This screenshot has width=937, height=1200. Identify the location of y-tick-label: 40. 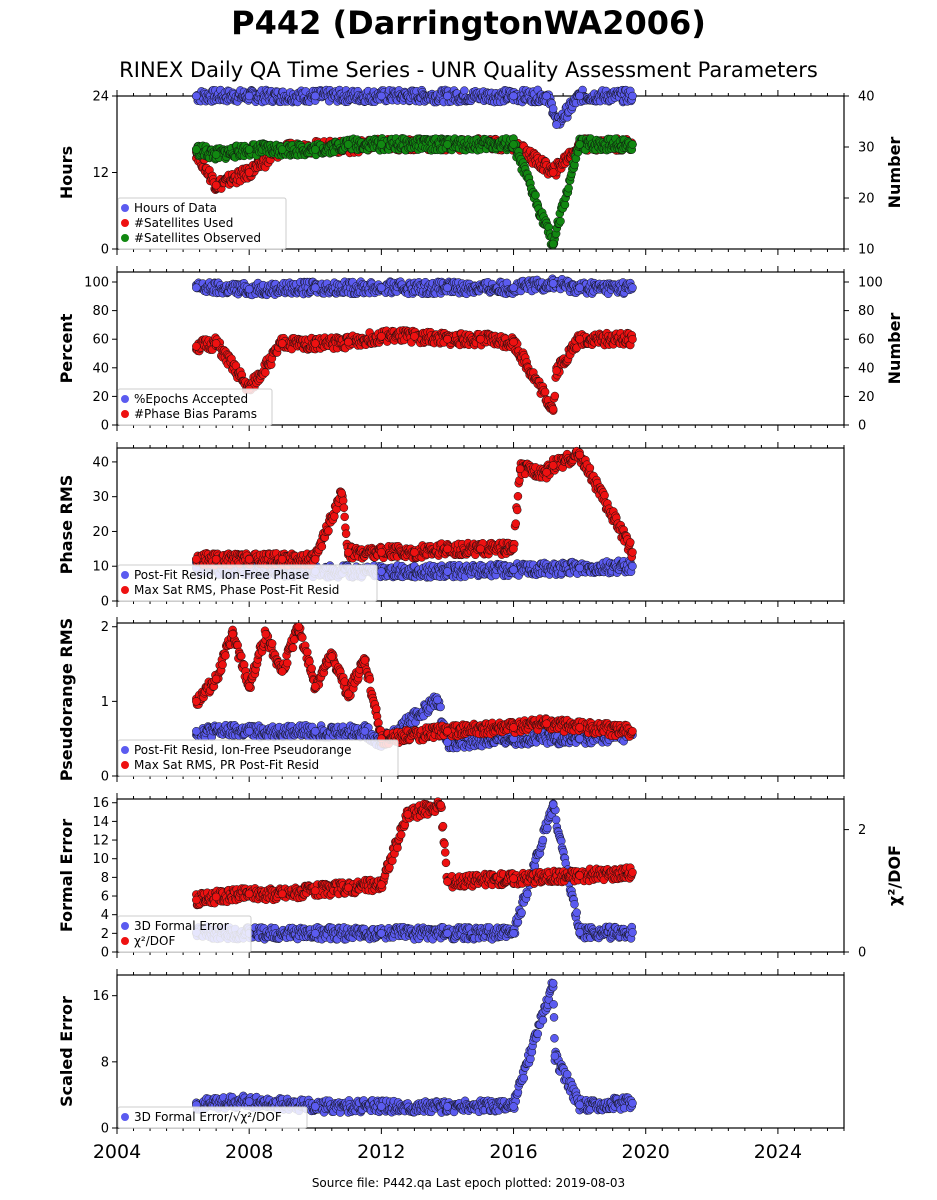
(100, 462).